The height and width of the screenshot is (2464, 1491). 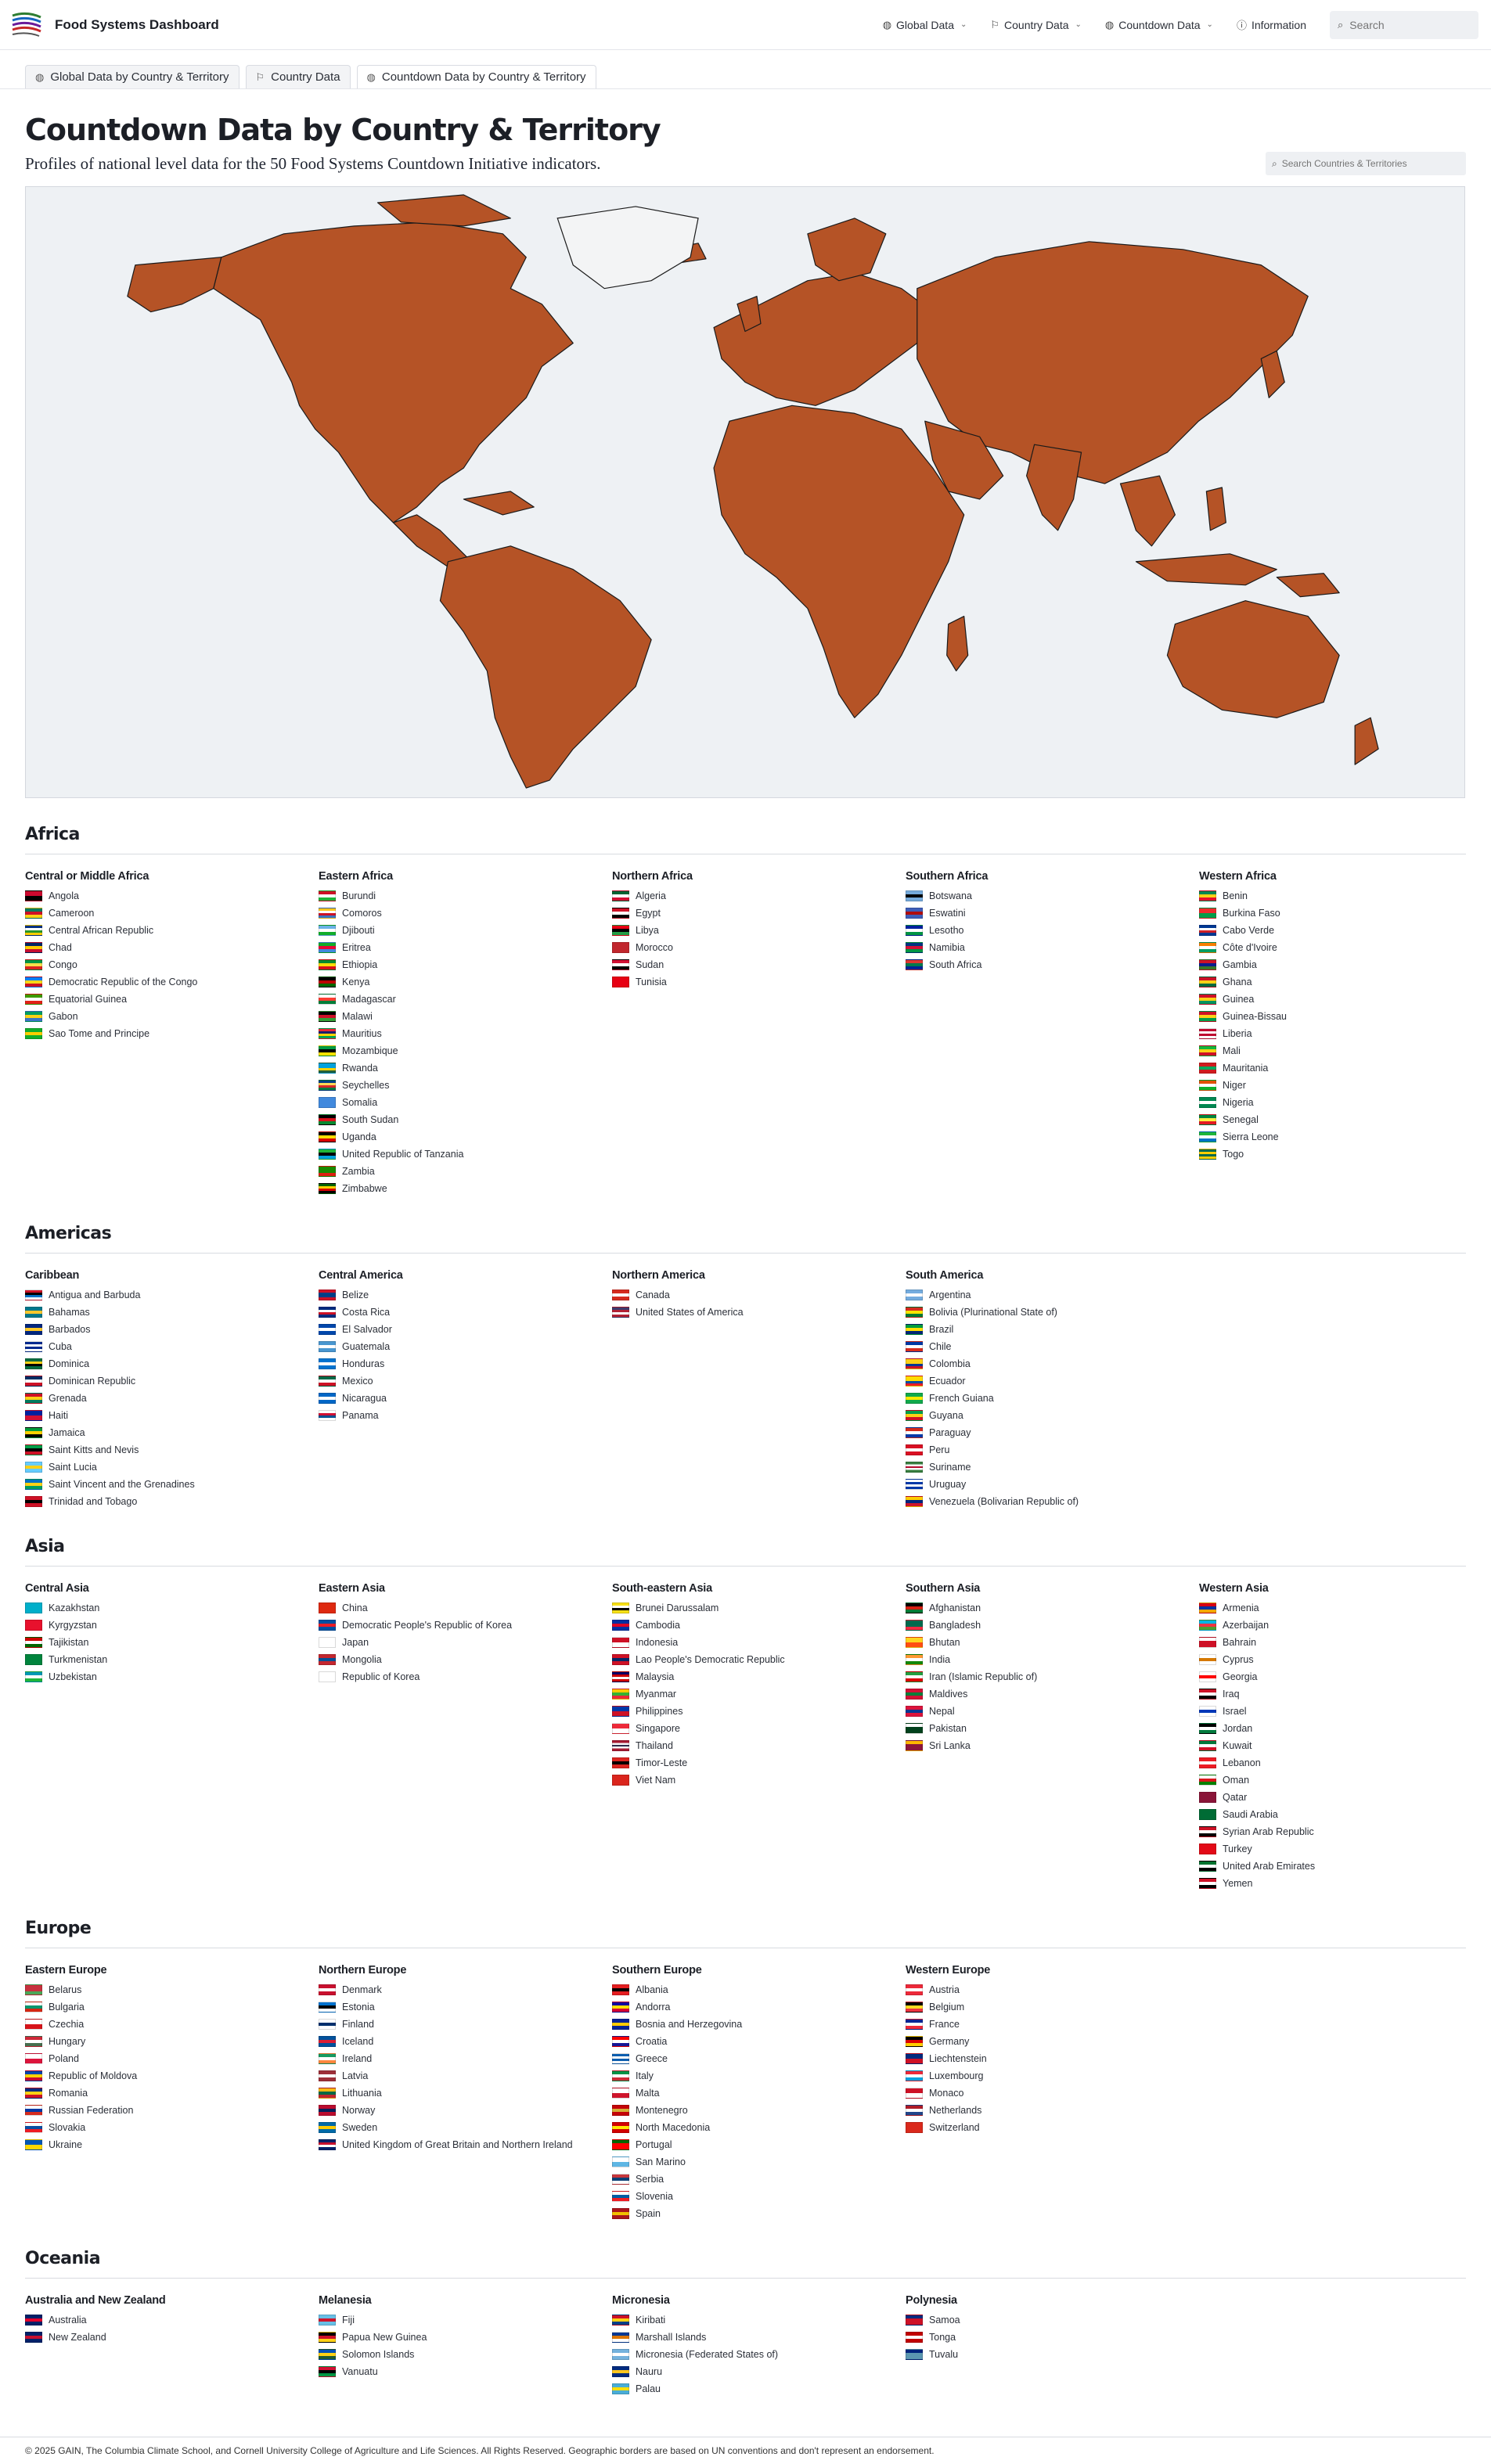 What do you see at coordinates (476, 76) in the screenshot?
I see `tab-countdown-data: ◍ Countdown Data by Country & Territory` at bounding box center [476, 76].